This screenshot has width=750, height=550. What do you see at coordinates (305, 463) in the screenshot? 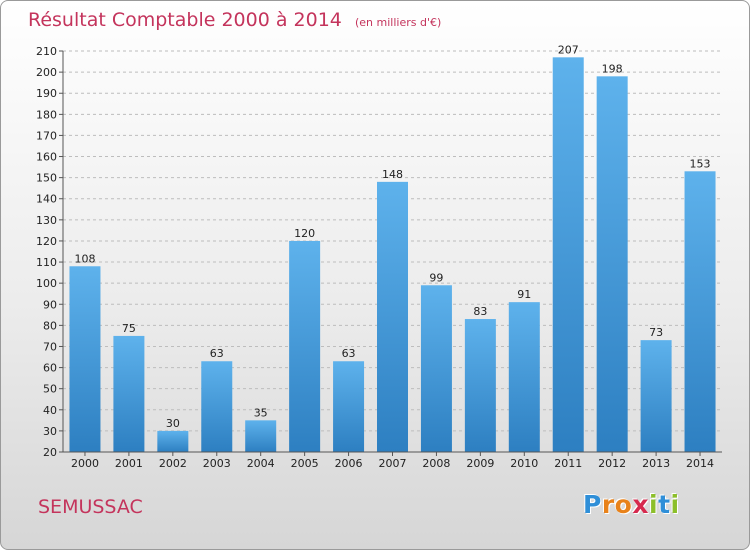
I see `x-tick-label-2005: 2005` at bounding box center [305, 463].